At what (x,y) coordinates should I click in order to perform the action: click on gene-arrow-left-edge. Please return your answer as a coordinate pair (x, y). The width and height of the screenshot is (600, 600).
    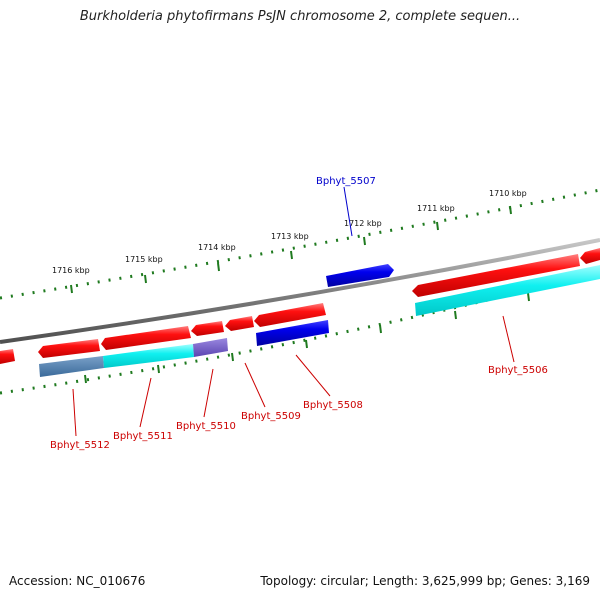
    Looking at the image, I should click on (7, 356).